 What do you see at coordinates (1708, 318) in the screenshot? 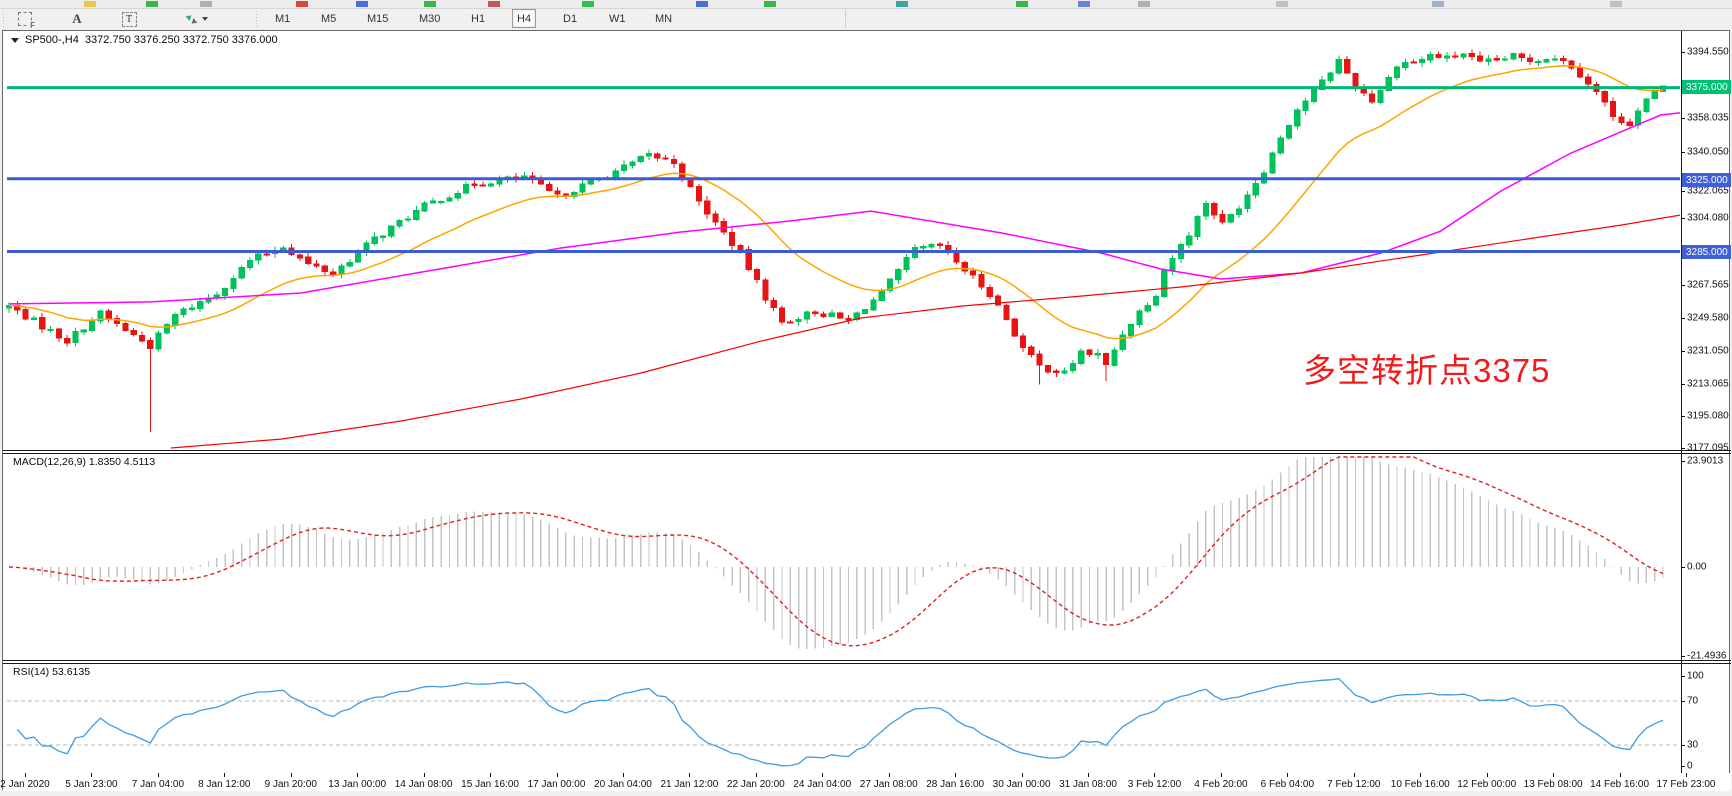
I see `price-scale-label: 3249.580` at bounding box center [1708, 318].